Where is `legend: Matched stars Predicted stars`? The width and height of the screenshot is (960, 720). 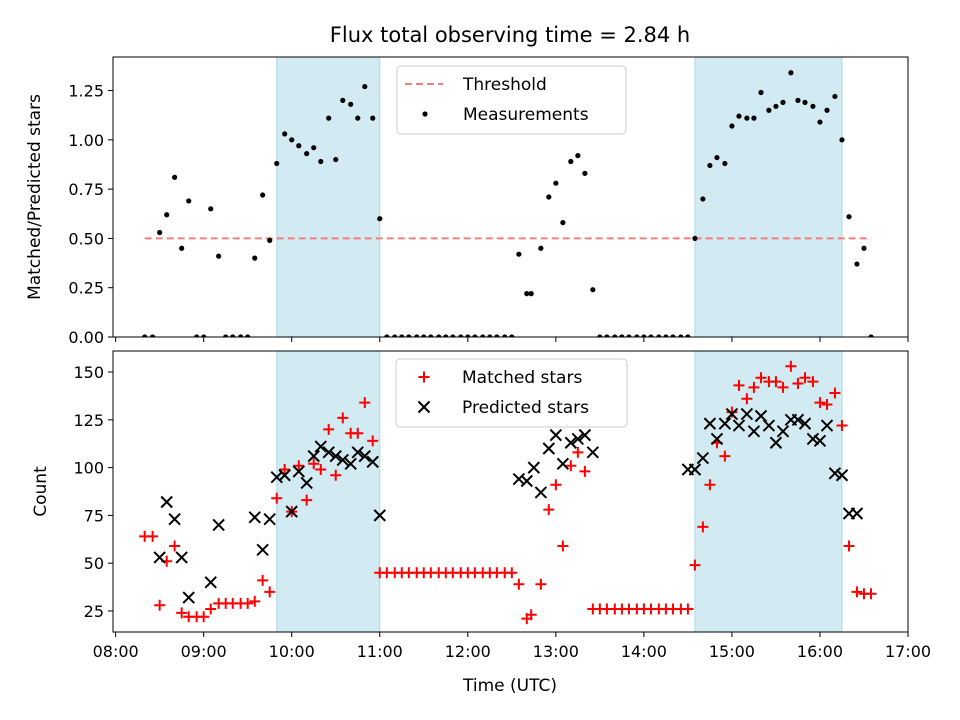
legend: Matched stars Predicted stars is located at coordinates (511, 393).